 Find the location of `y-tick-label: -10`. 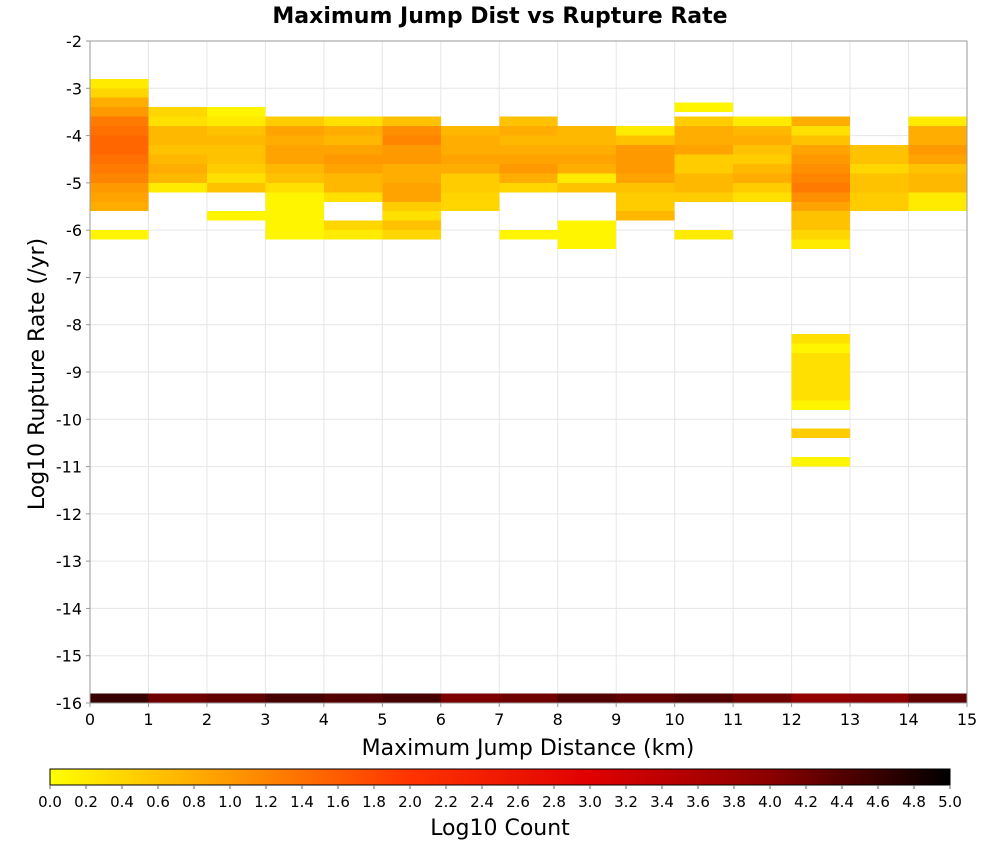

y-tick-label: -10 is located at coordinates (69, 419).